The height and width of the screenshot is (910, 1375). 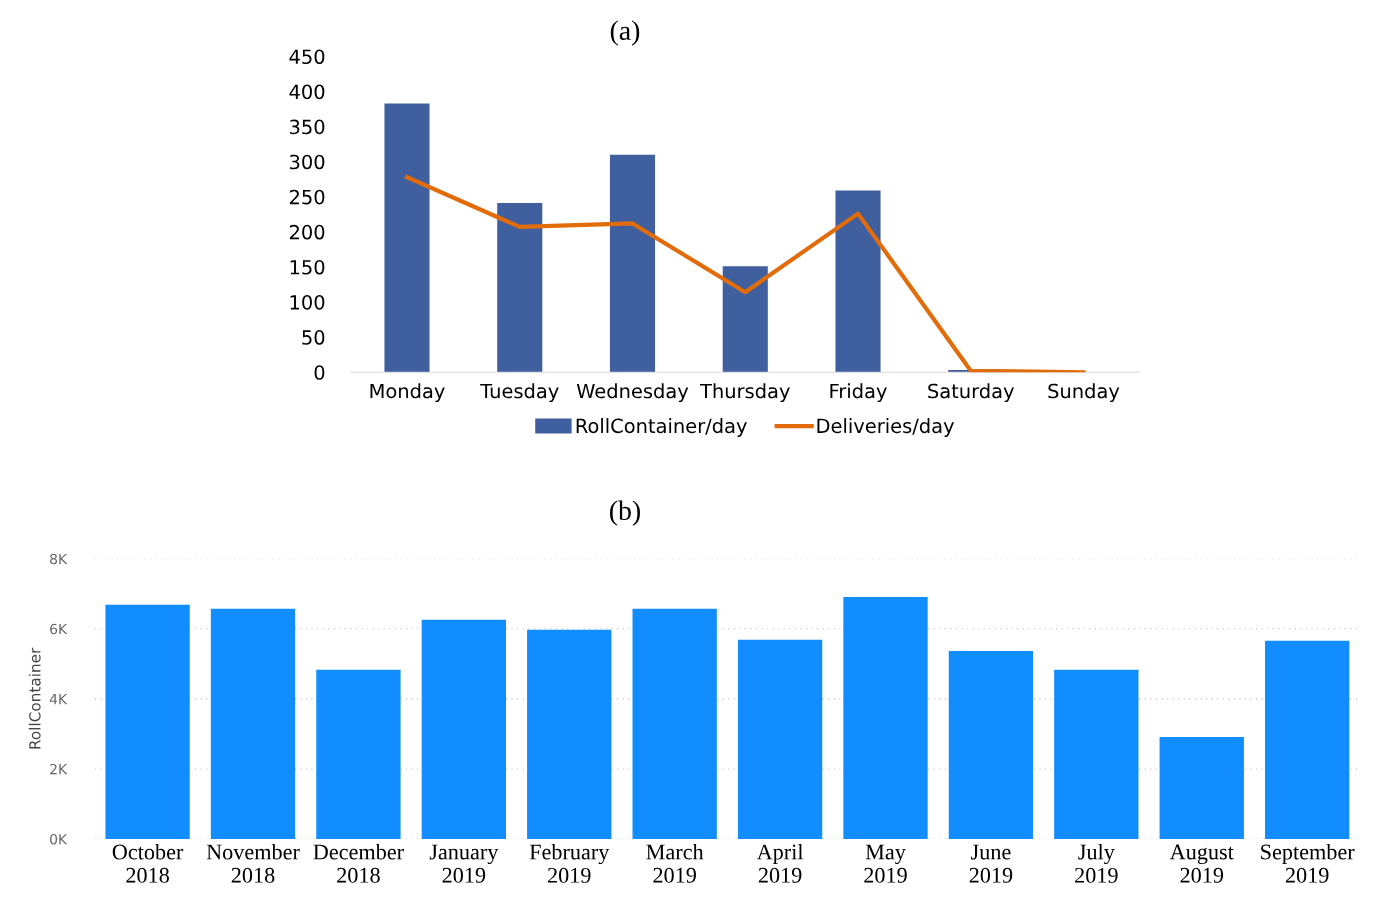 What do you see at coordinates (625, 33) in the screenshot?
I see `chart-title: (a)` at bounding box center [625, 33].